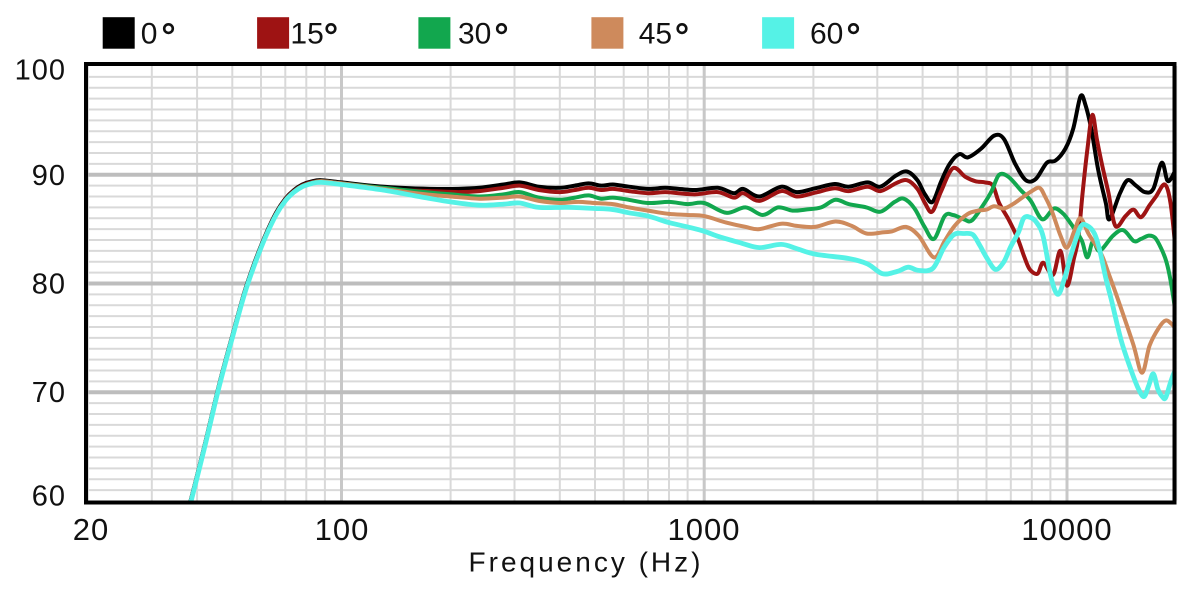 The width and height of the screenshot is (1201, 594). Describe the element at coordinates (149, 34) in the screenshot. I see `svg-text: 0` at that location.